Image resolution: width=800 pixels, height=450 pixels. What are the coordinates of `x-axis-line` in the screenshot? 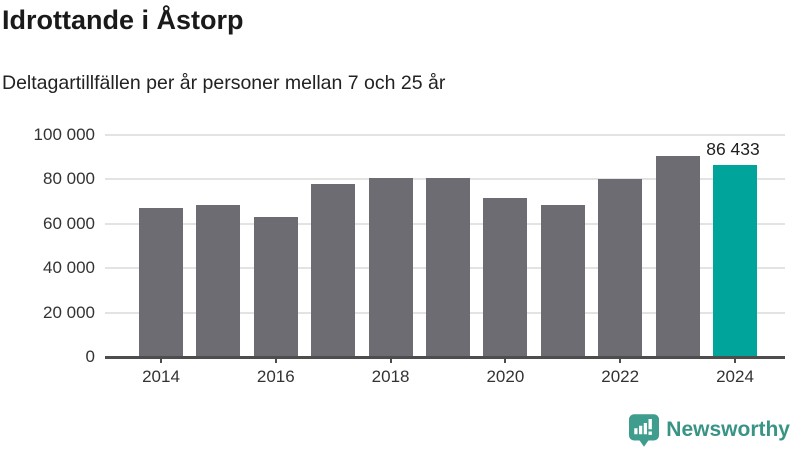 It's located at (445, 357).